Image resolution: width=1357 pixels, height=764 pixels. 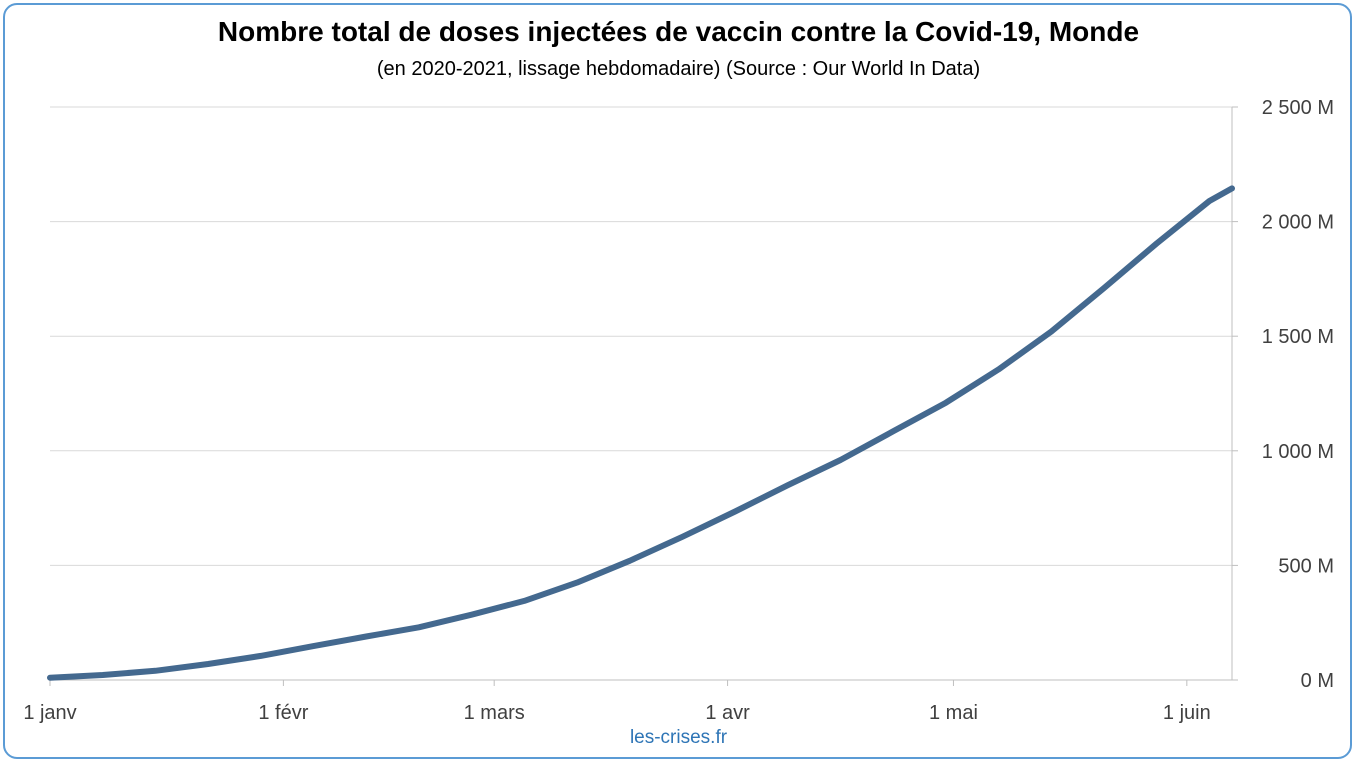 I want to click on x-tick-label: 1 janv, so click(x=49, y=713).